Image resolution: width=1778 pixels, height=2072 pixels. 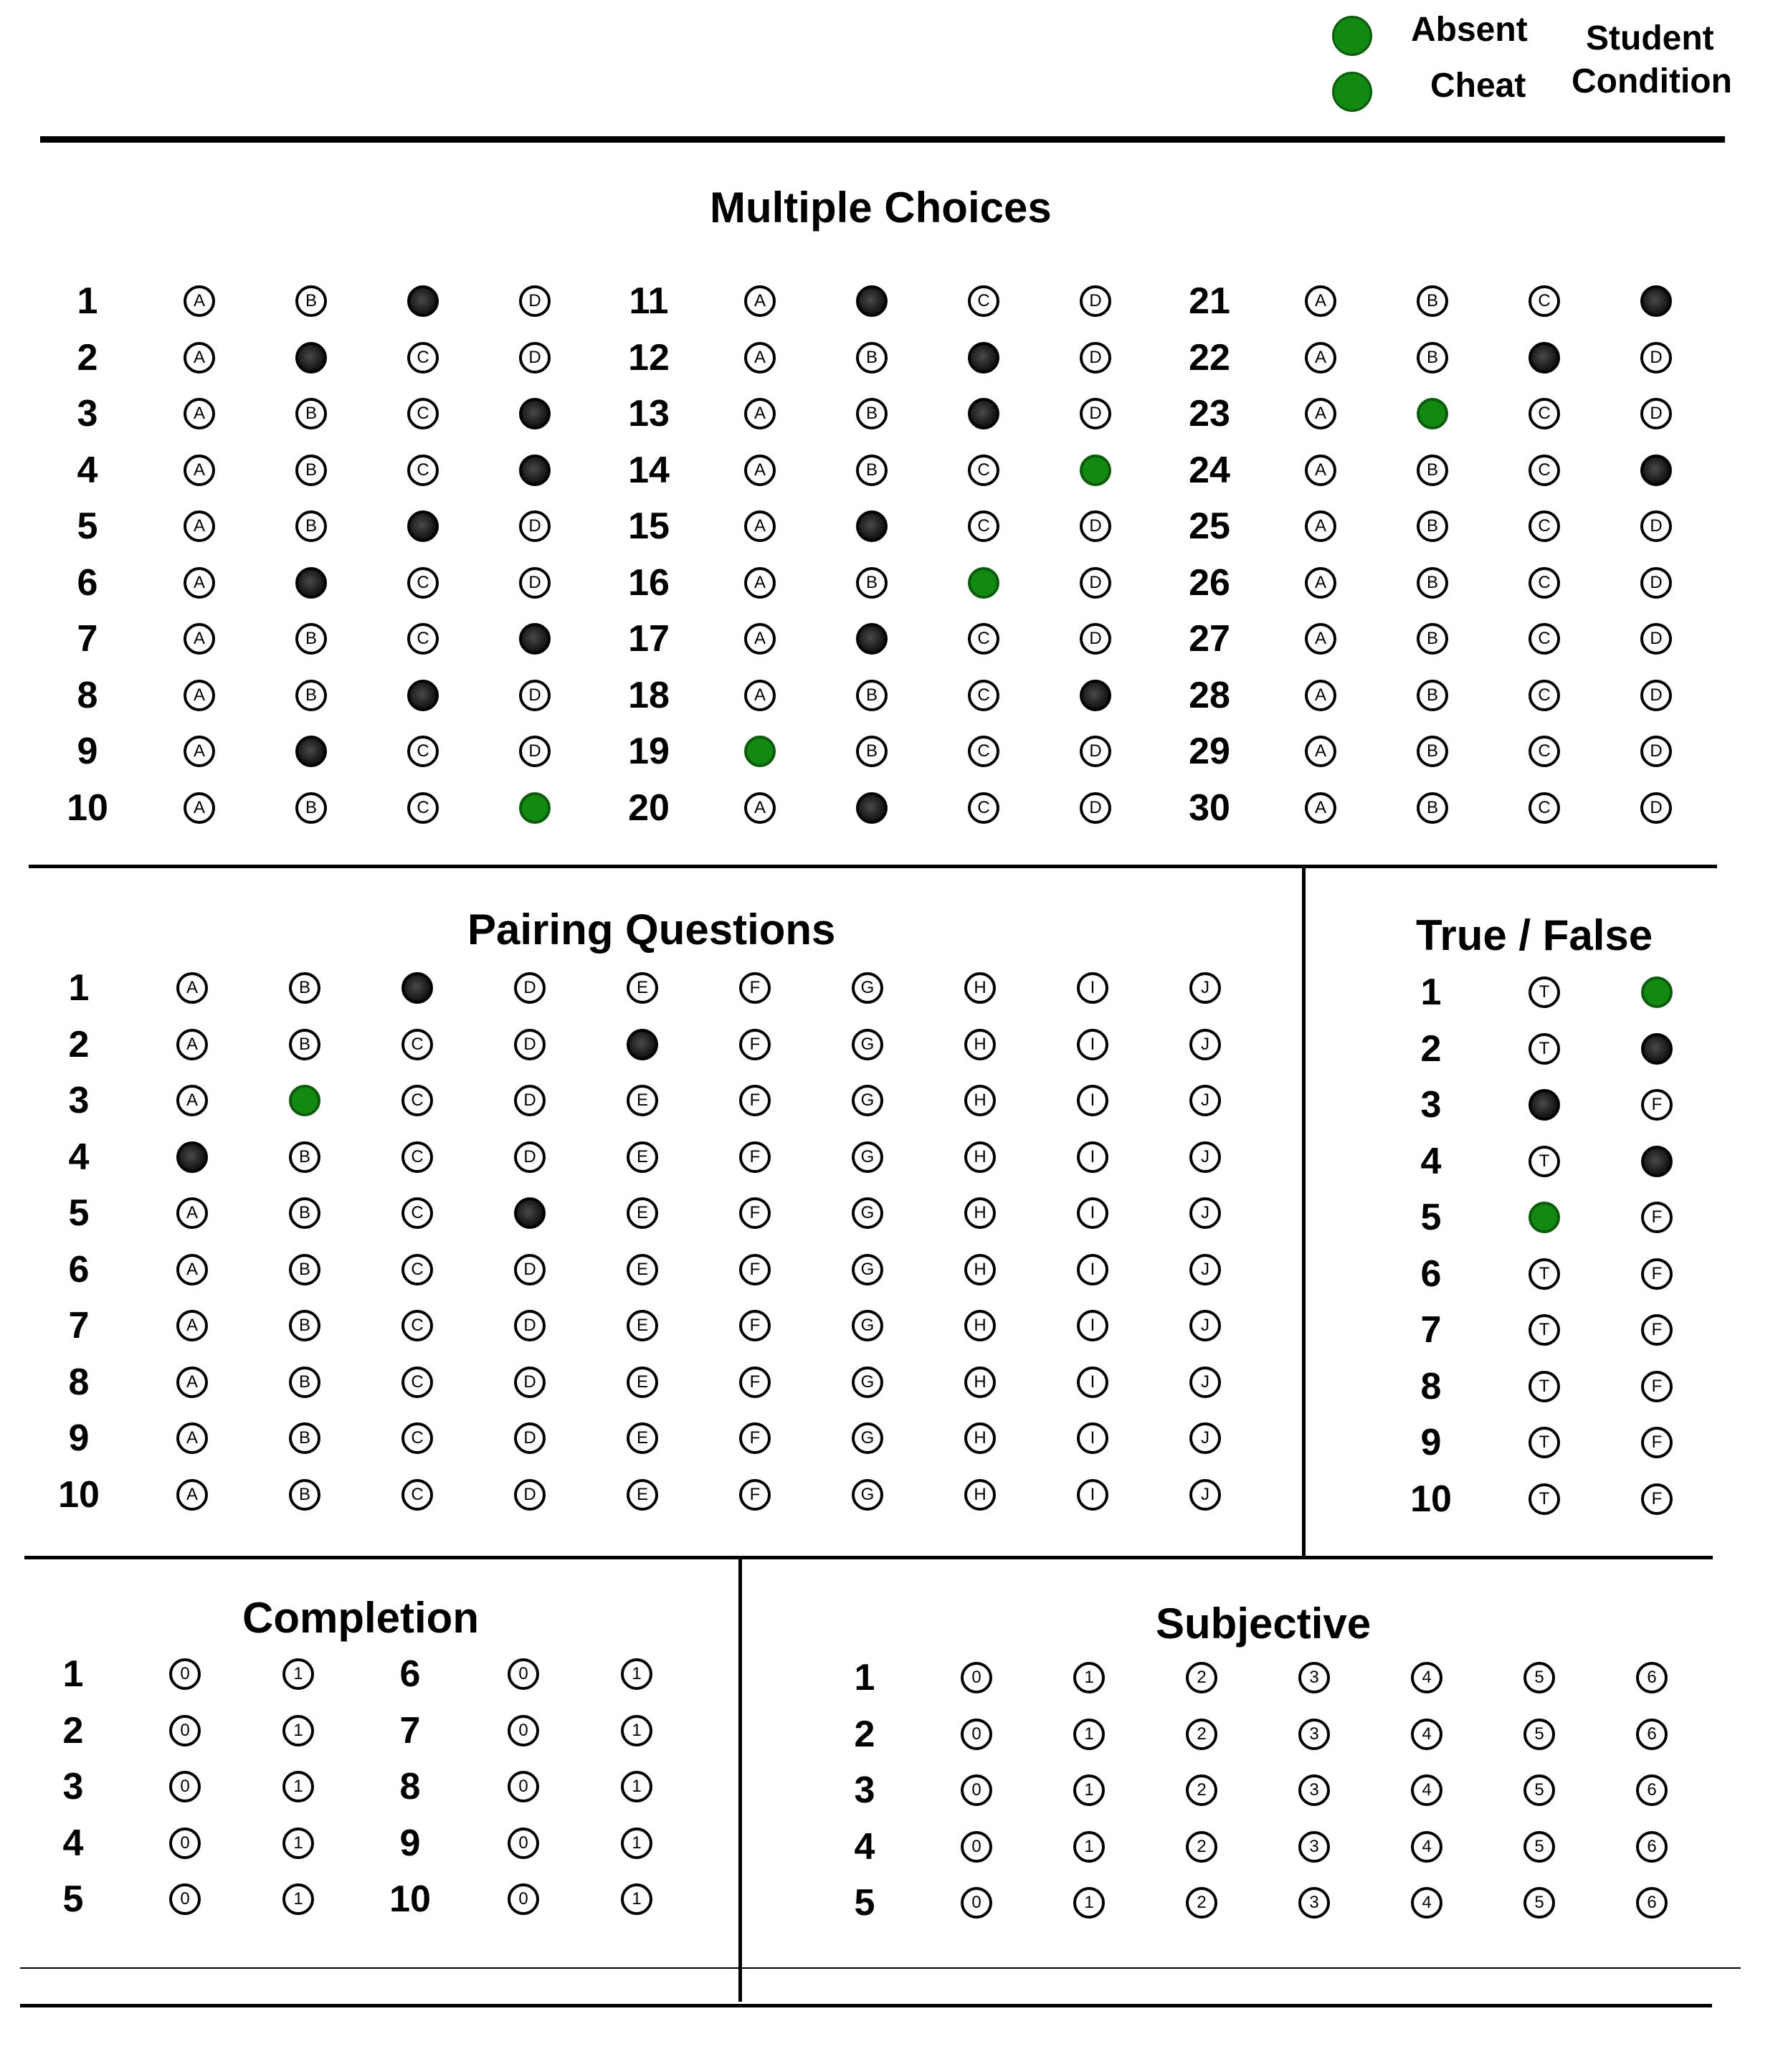 What do you see at coordinates (980, 1494) in the screenshot?
I see `pairing-q10-bubble-h: H` at bounding box center [980, 1494].